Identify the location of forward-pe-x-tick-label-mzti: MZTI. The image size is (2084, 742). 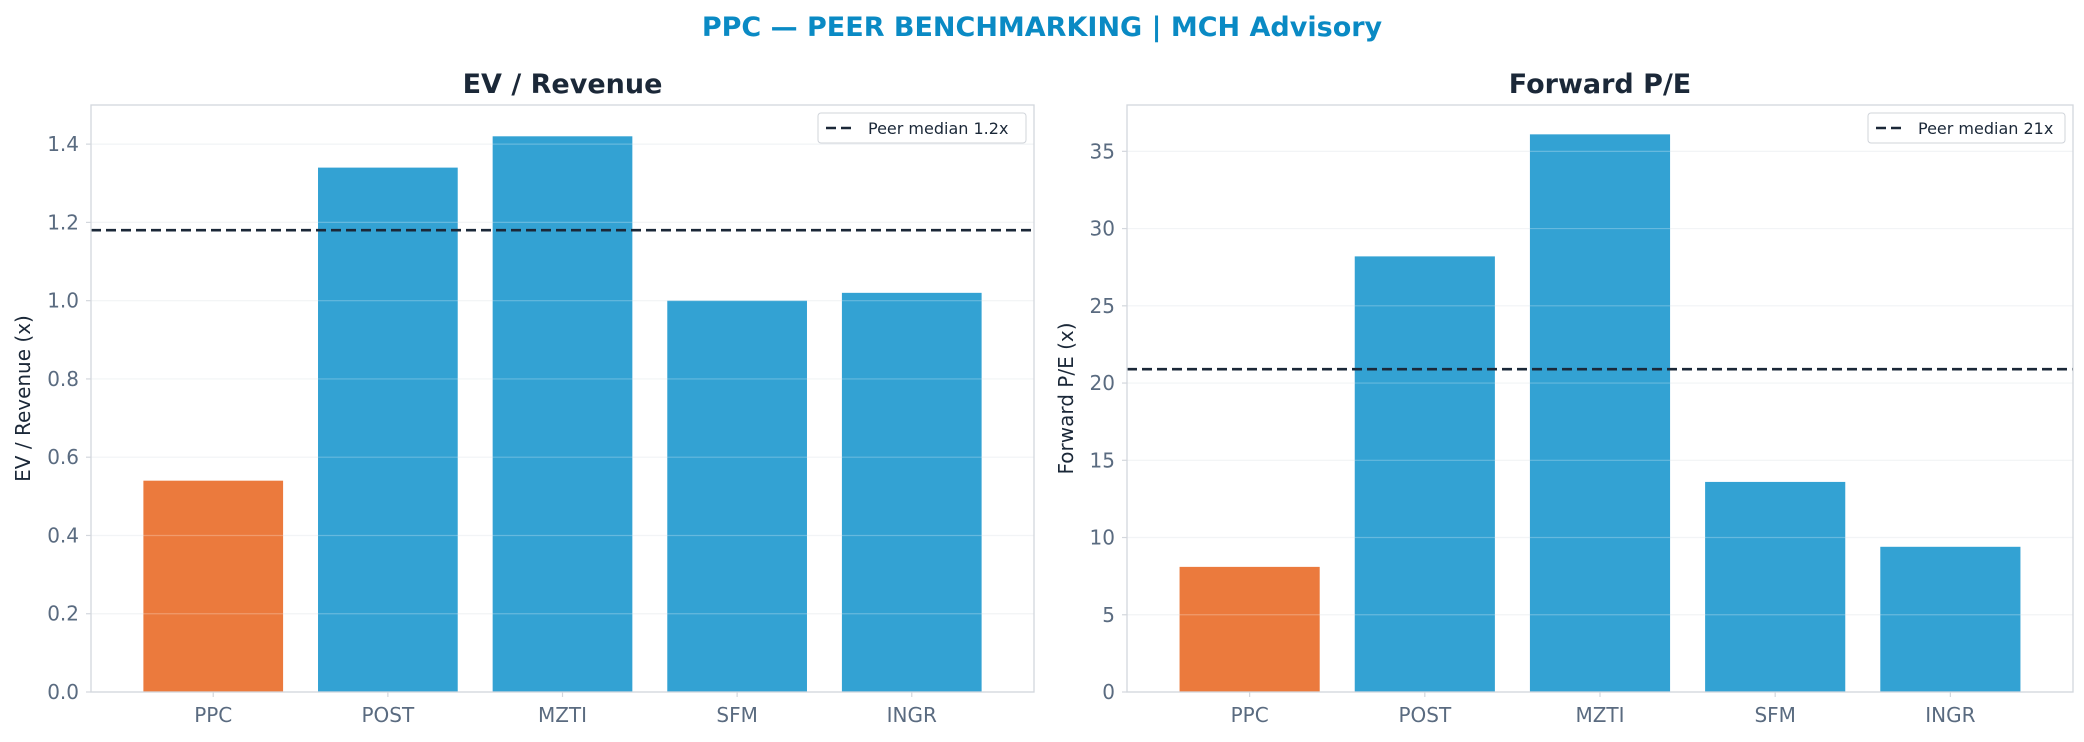
(1599, 715).